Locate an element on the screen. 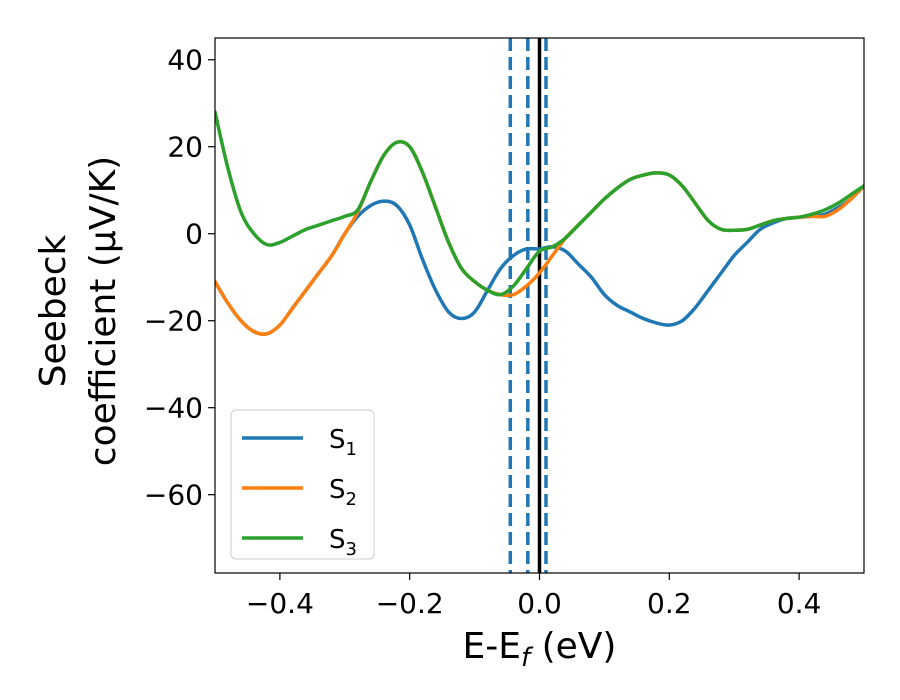 This screenshot has width=900, height=700. legend: S1 S2 S3 is located at coordinates (302, 484).